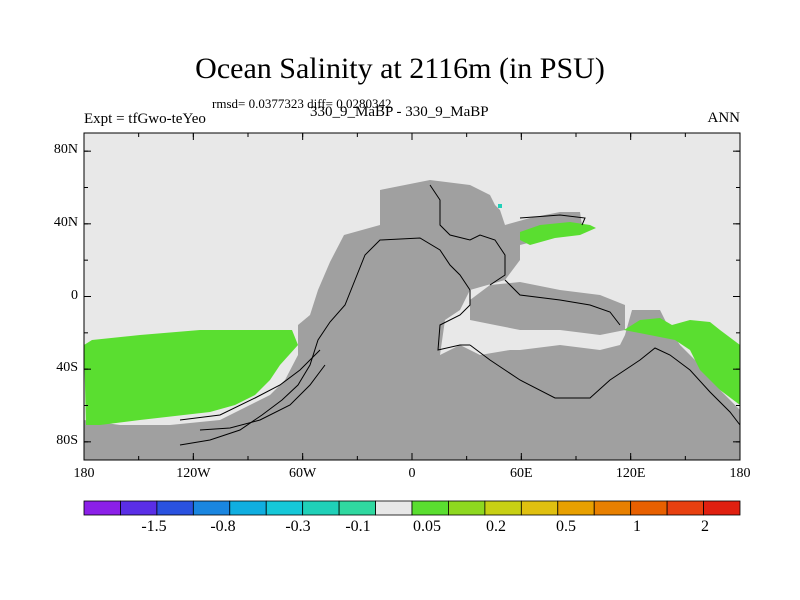 The image size is (800, 600). I want to click on chart-title: Ocean Salinity at 2116m (in PSU), so click(400, 68).